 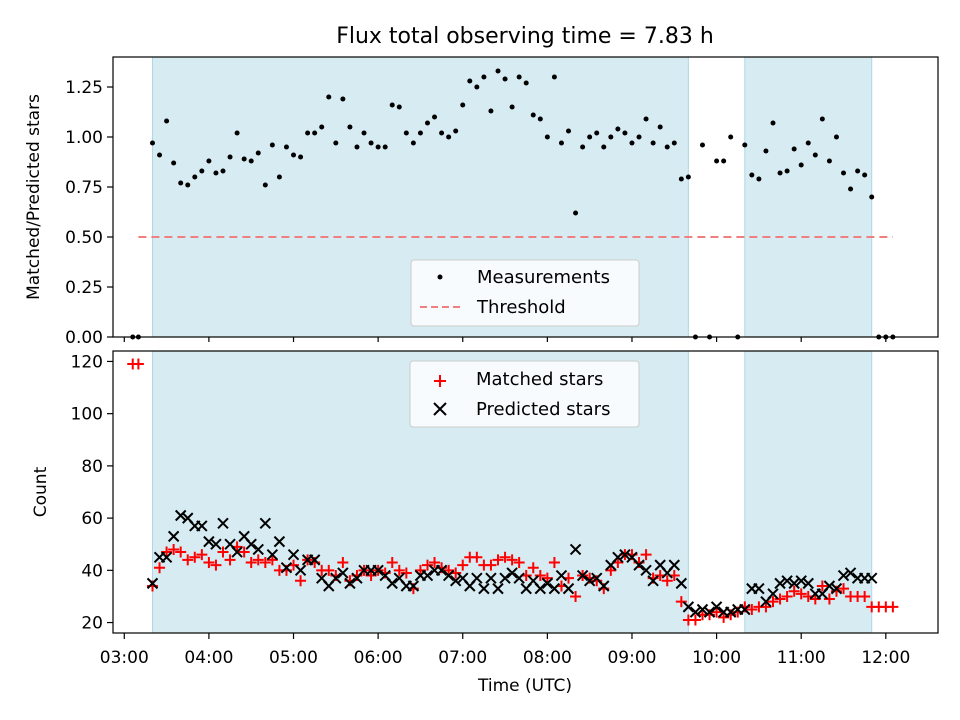 I want to click on y-tick-label: 60, so click(x=92, y=519).